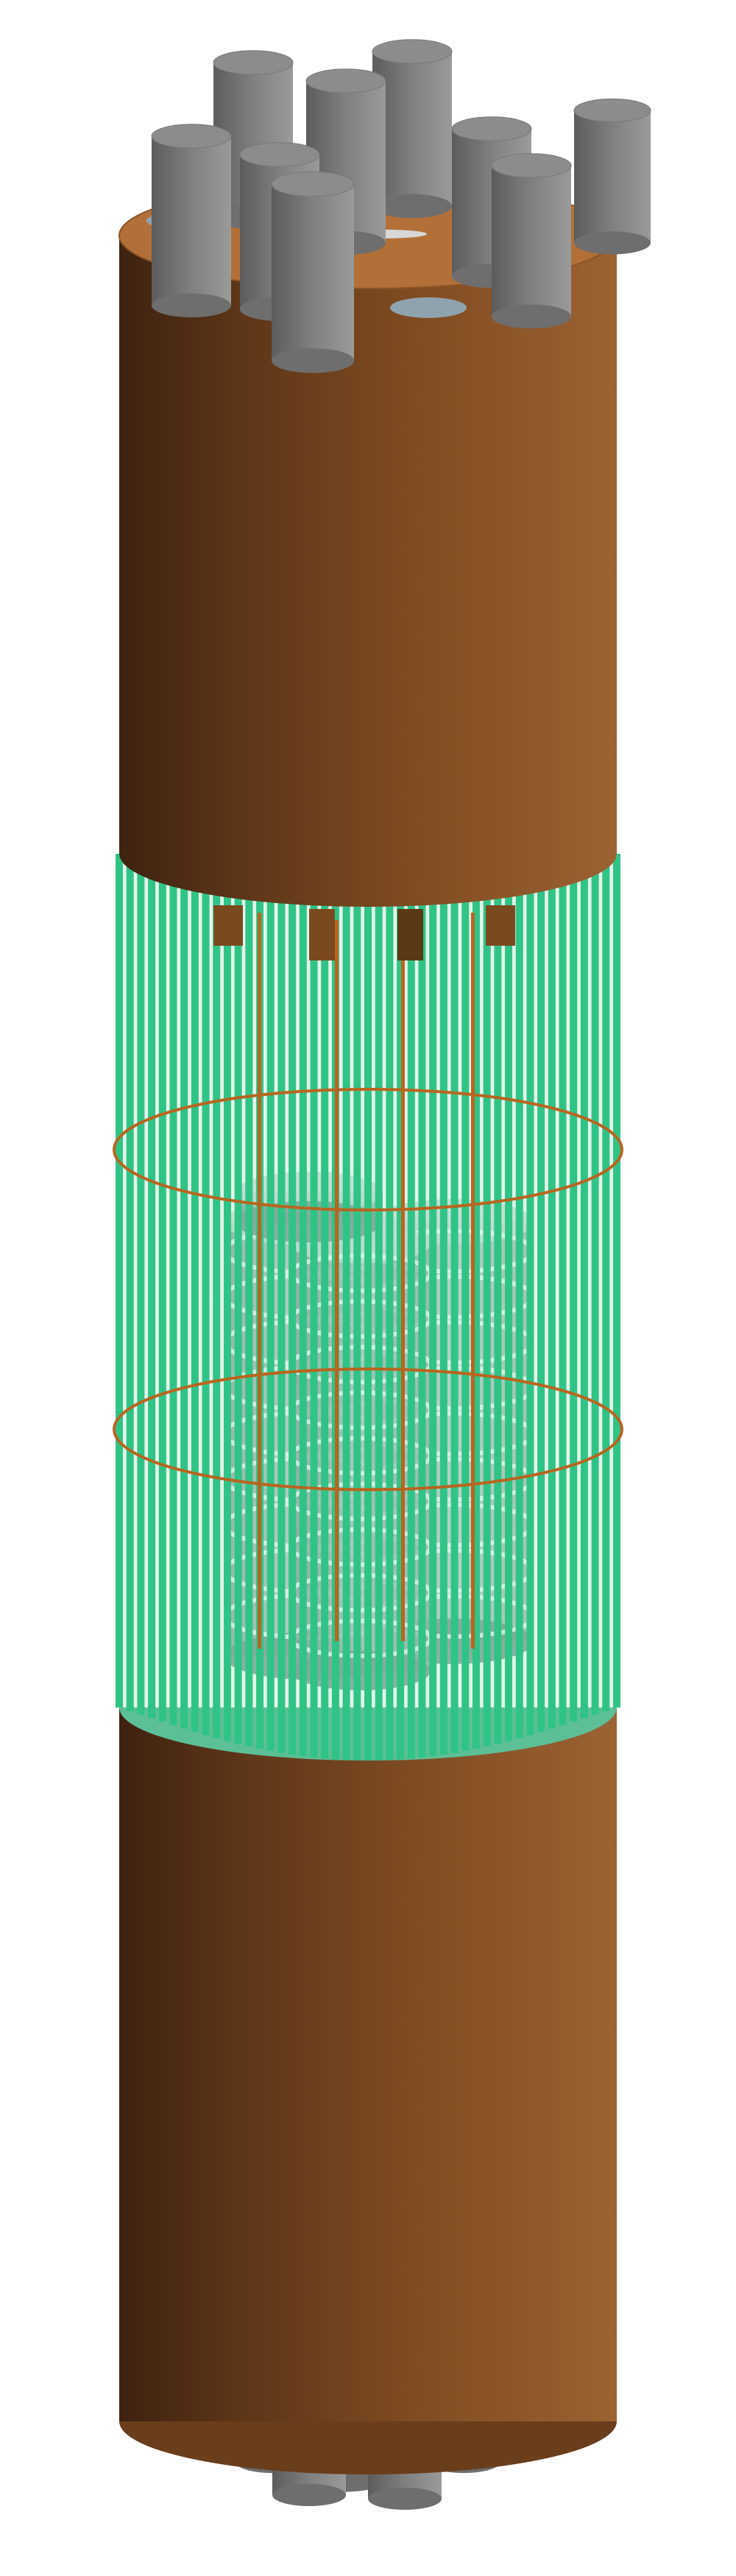 The height and width of the screenshot is (2576, 736). What do you see at coordinates (368, 854) in the screenshot?
I see `upper-copper-bottom-rim` at bounding box center [368, 854].